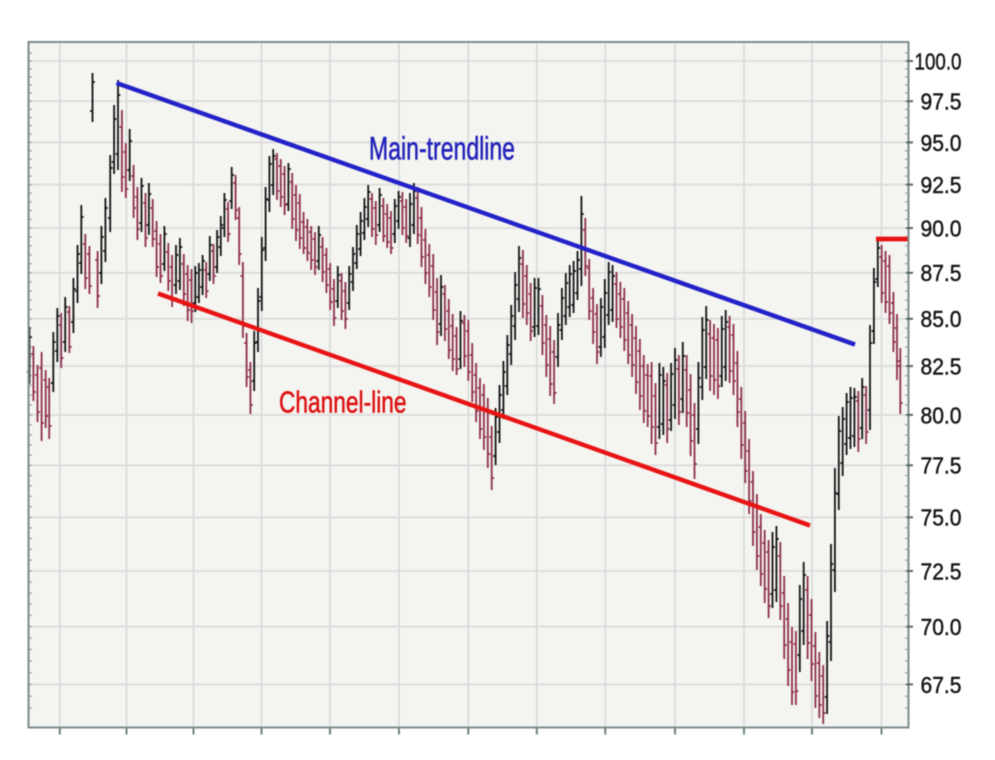 This screenshot has height=760, width=995. What do you see at coordinates (941, 273) in the screenshot?
I see `svg-text: 87.5` at bounding box center [941, 273].